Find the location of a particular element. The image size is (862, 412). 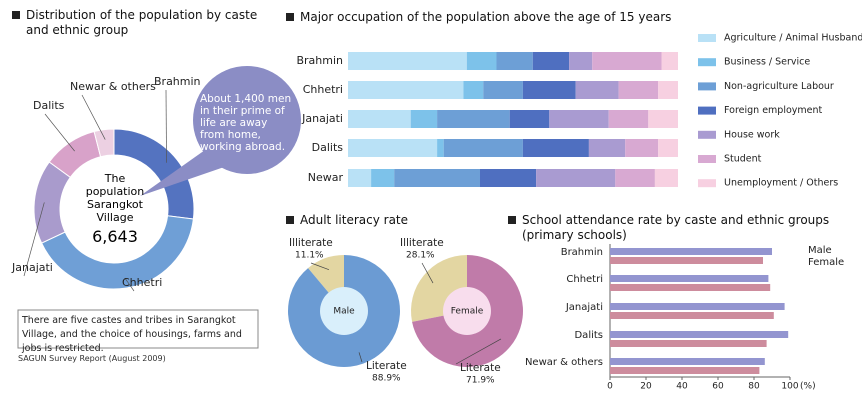

center-line: Sarangkot Village is located at coordinates (115, 211).